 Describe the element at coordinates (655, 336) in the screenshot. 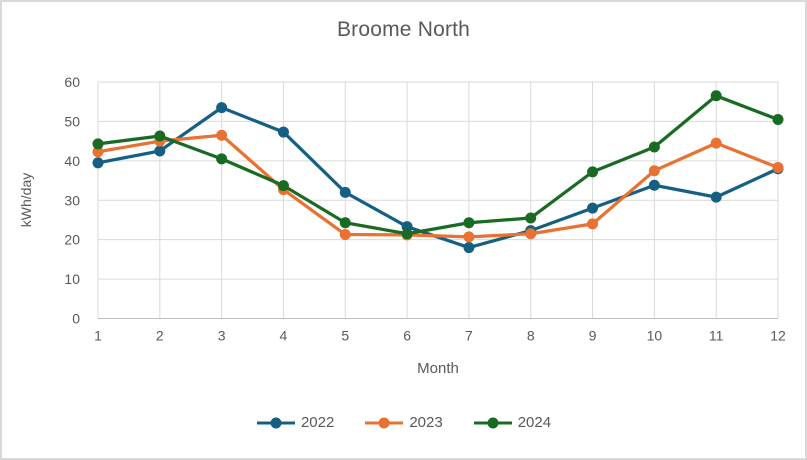

I see `x-tick-label: 10` at that location.